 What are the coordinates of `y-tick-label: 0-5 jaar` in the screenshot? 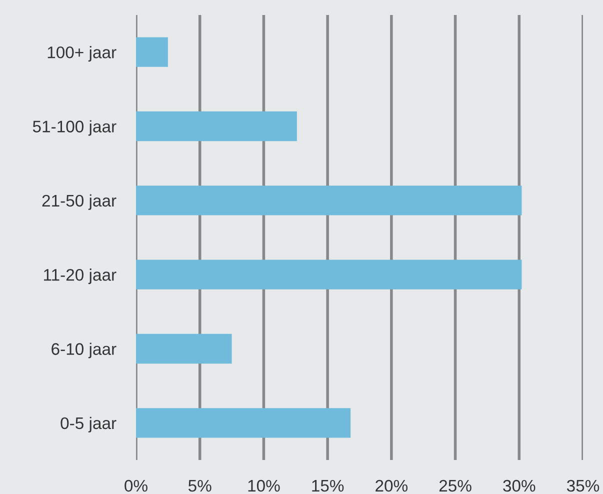 It's located at (88, 424).